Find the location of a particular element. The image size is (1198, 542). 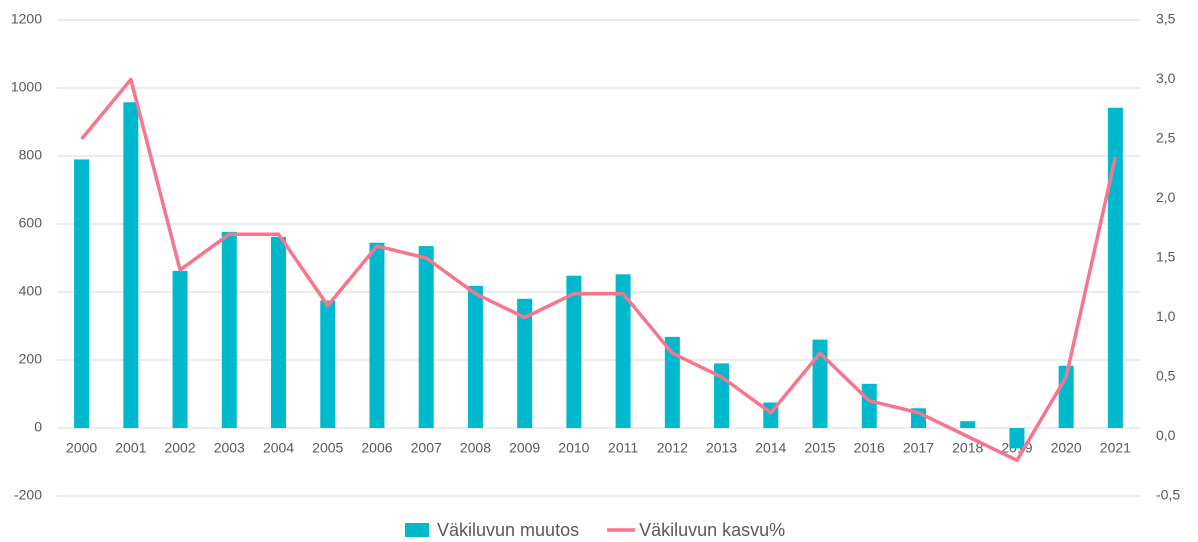

x-tick-label: 2001 is located at coordinates (130, 448).